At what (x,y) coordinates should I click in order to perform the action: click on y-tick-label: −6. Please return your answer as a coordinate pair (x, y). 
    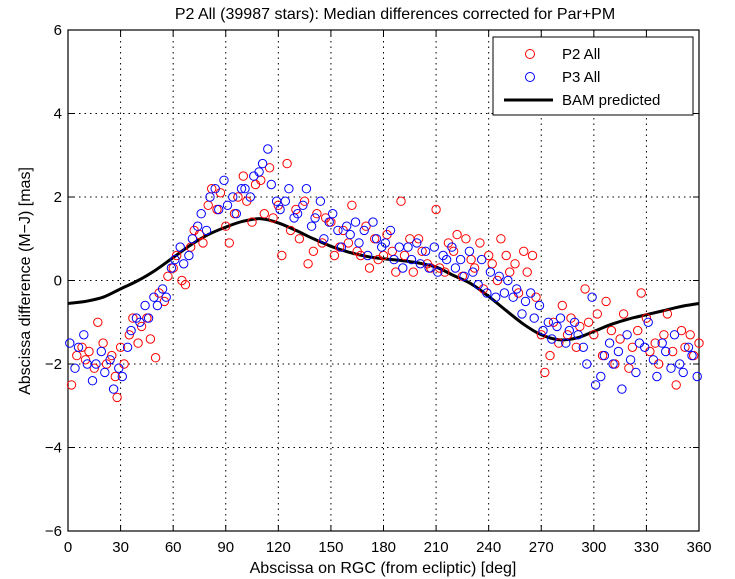
    Looking at the image, I should click on (53, 531).